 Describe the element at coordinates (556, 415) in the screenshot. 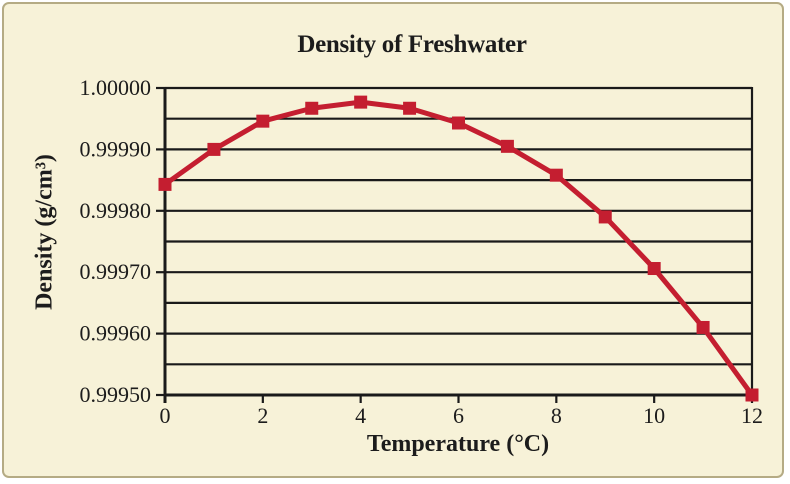

I see `x-tick-label: 8` at that location.